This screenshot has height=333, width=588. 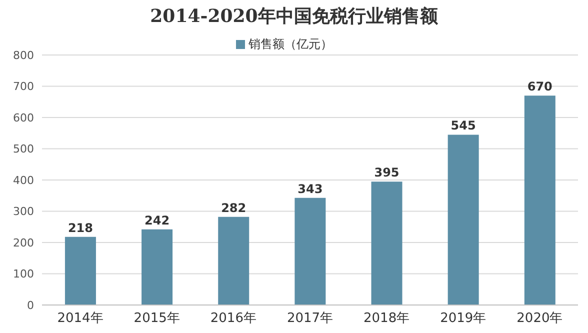 I want to click on data-label: 545, so click(x=463, y=125).